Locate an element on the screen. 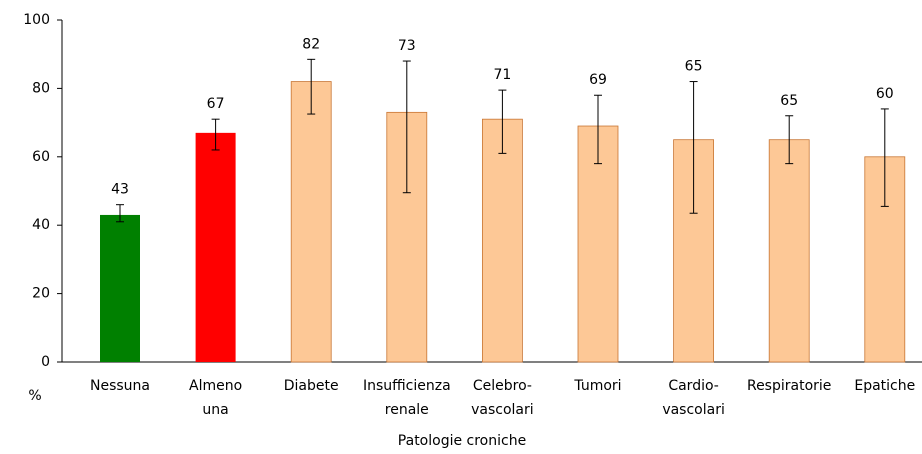 The image size is (922, 454). y-tick-label: 80 is located at coordinates (41, 88).